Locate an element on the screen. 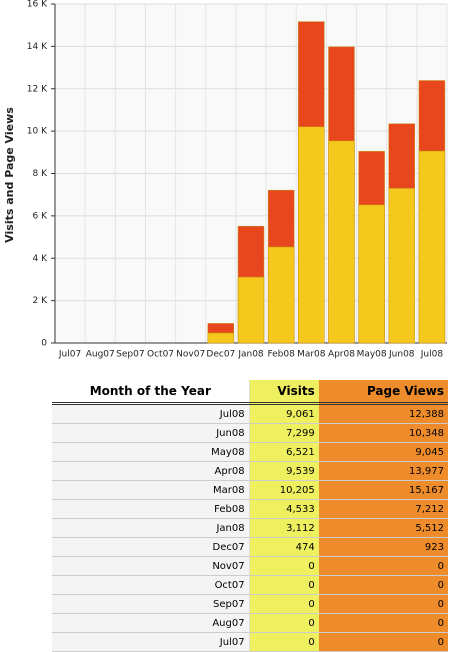 This screenshot has width=450, height=652. x-tick-label: Jul07 is located at coordinates (69, 355).